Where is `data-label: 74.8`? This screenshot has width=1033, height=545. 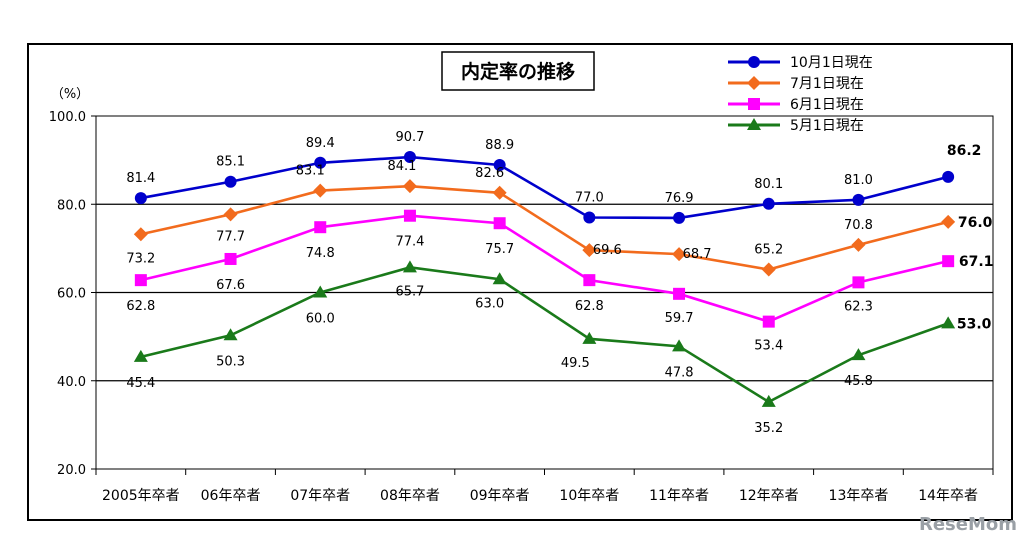 data-label: 74.8 is located at coordinates (320, 253).